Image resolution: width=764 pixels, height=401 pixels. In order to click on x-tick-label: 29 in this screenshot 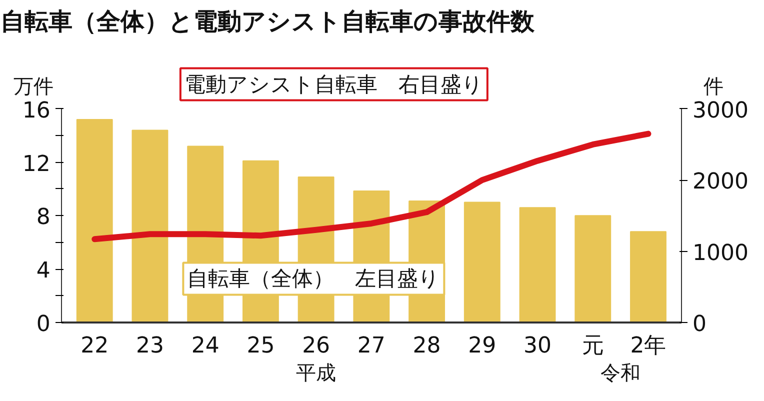, I will do `click(482, 345)`.